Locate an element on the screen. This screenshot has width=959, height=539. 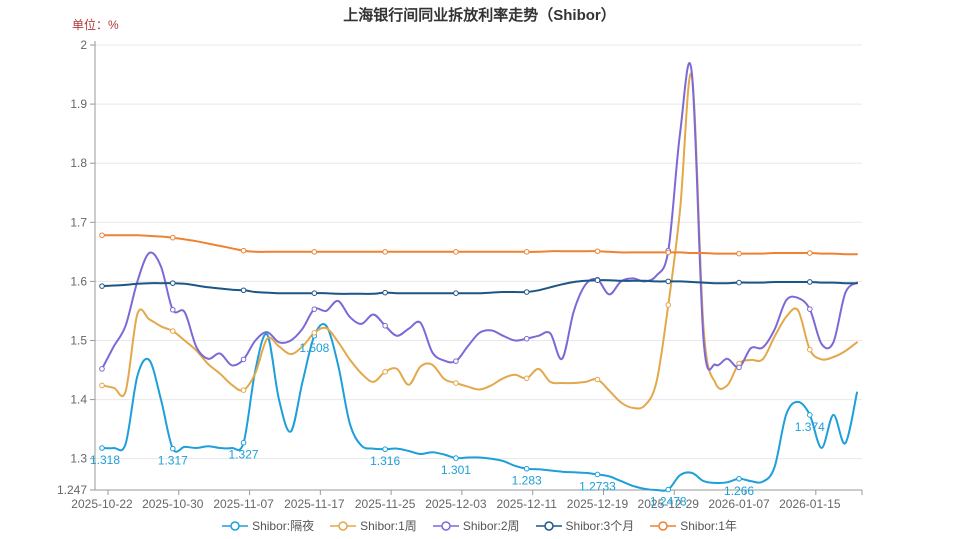
legend-item-1y: Shibor:1年 is located at coordinates (693, 525).